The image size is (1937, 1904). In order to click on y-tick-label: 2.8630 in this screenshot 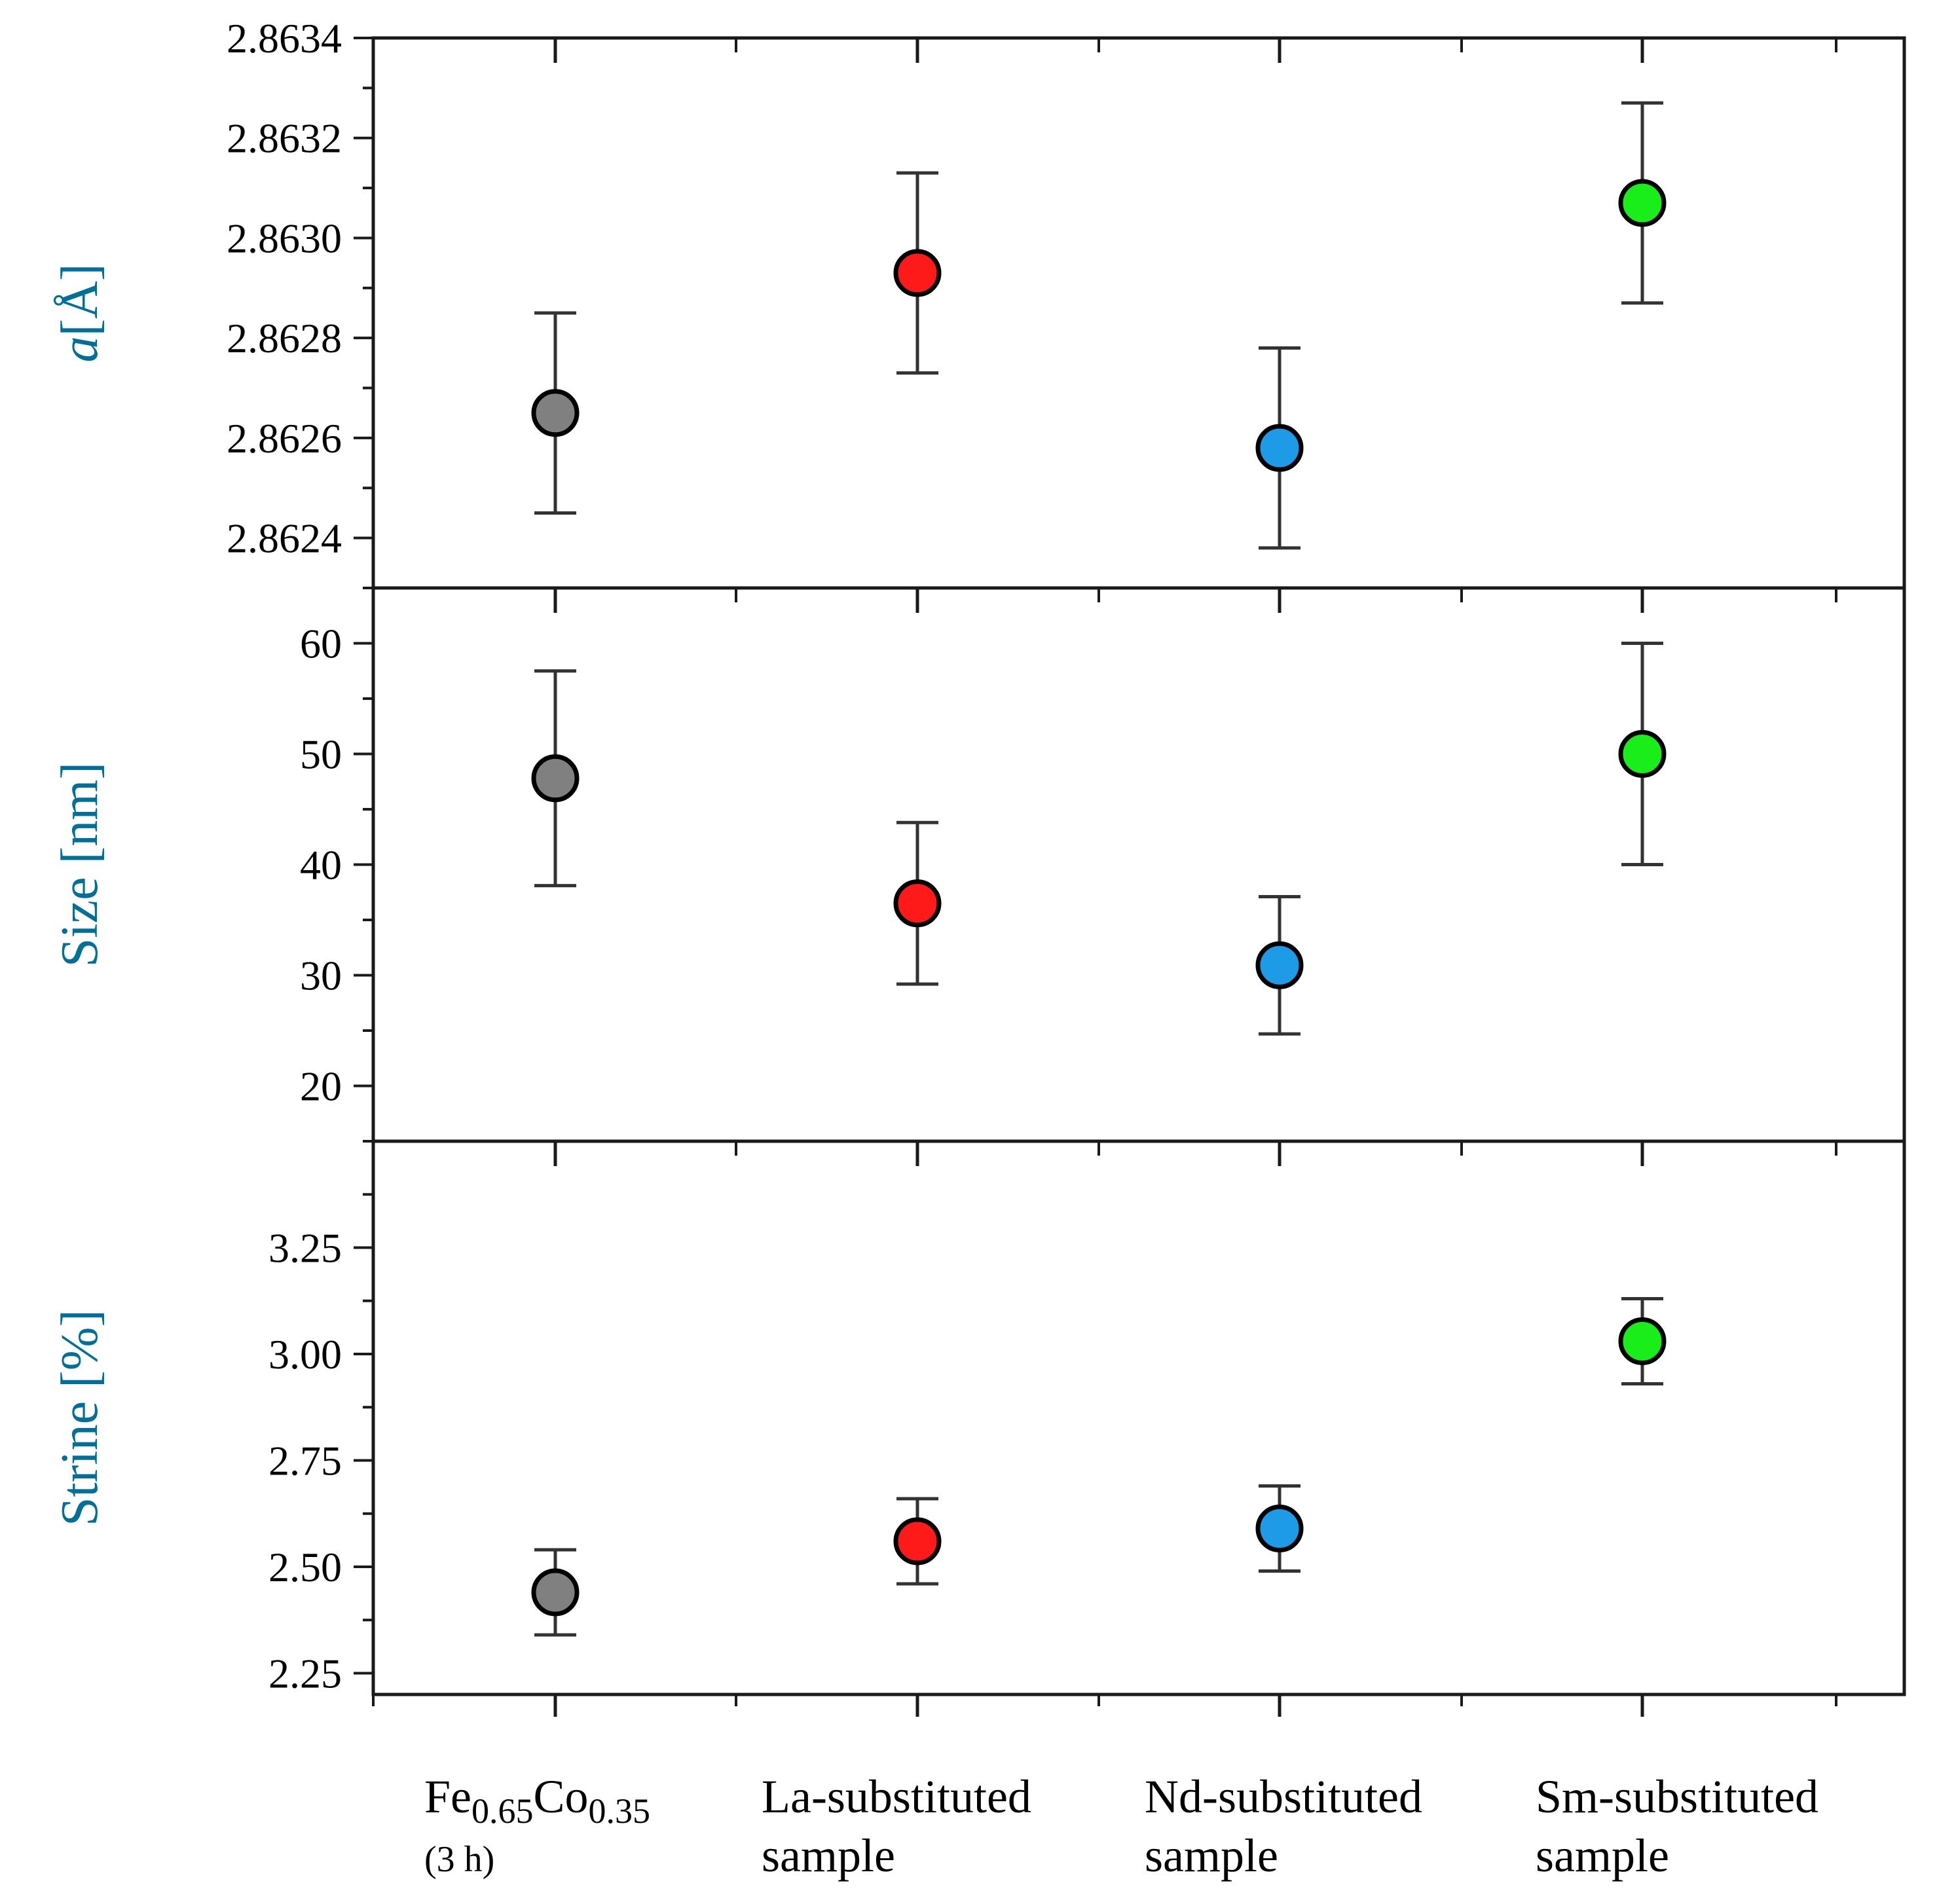, I will do `click(284, 238)`.